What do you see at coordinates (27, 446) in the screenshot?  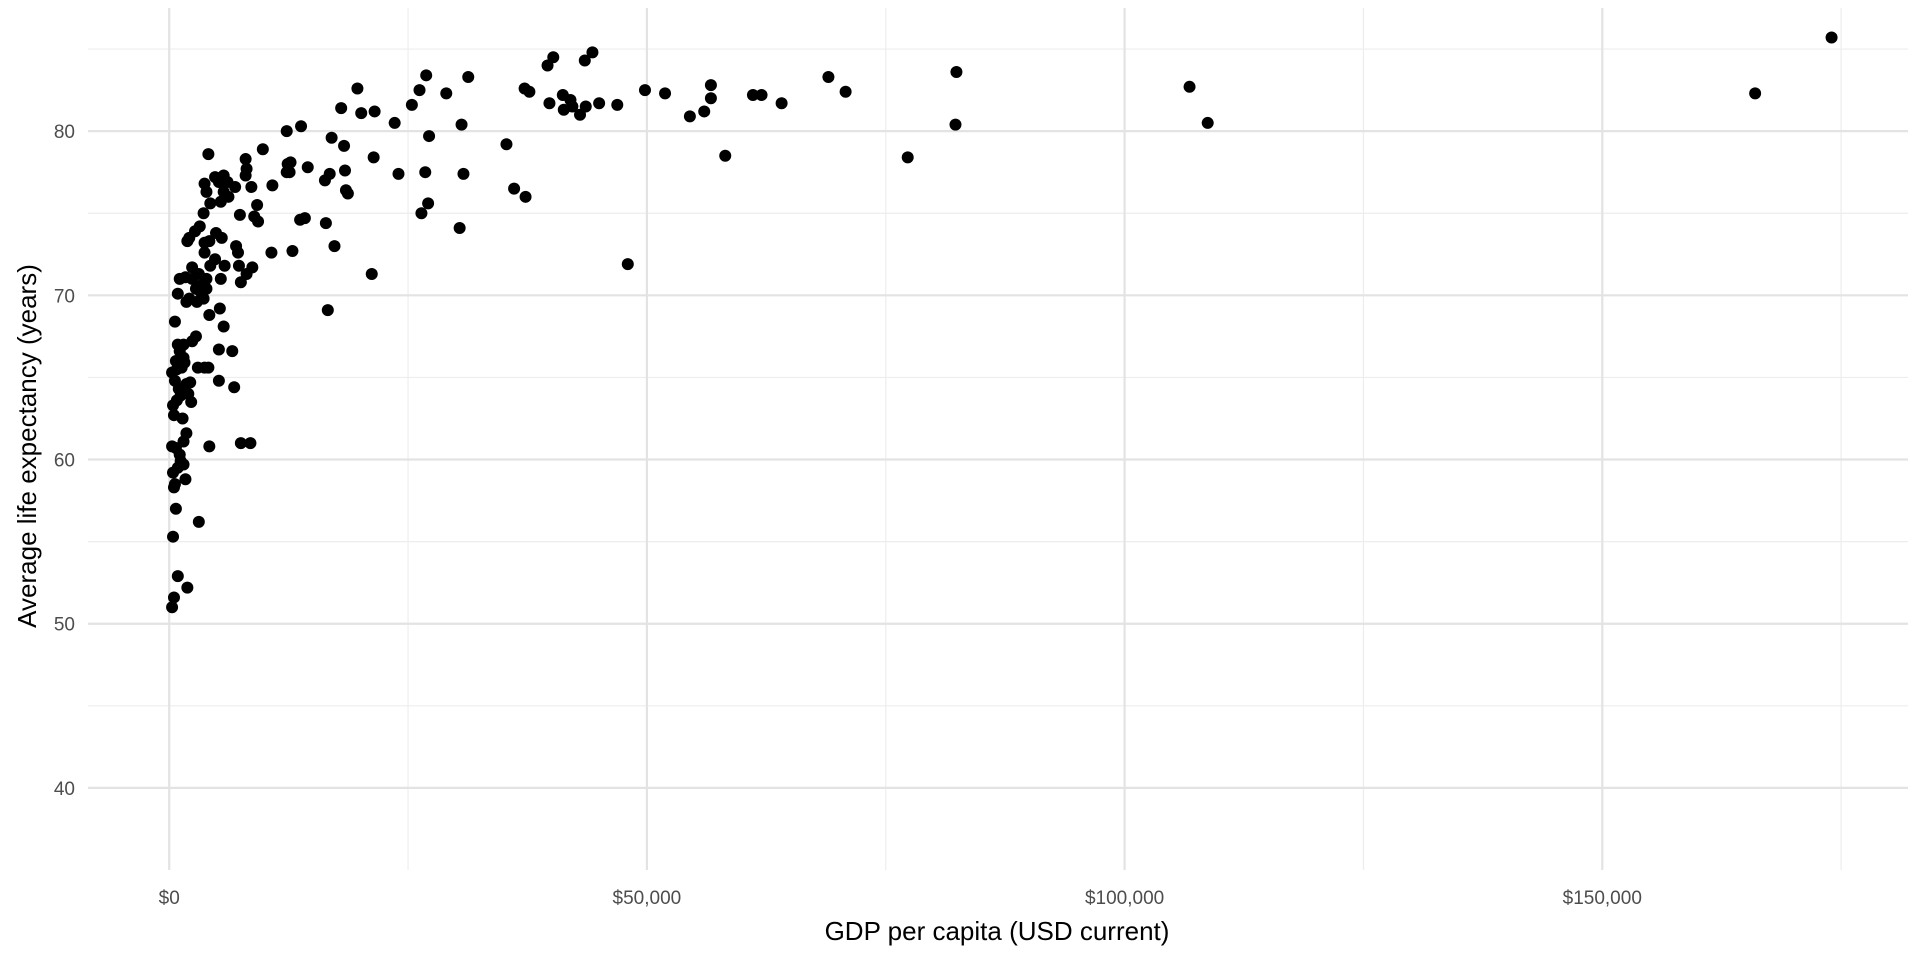 I see `y-axis-title: Average life expectancy (years)` at bounding box center [27, 446].